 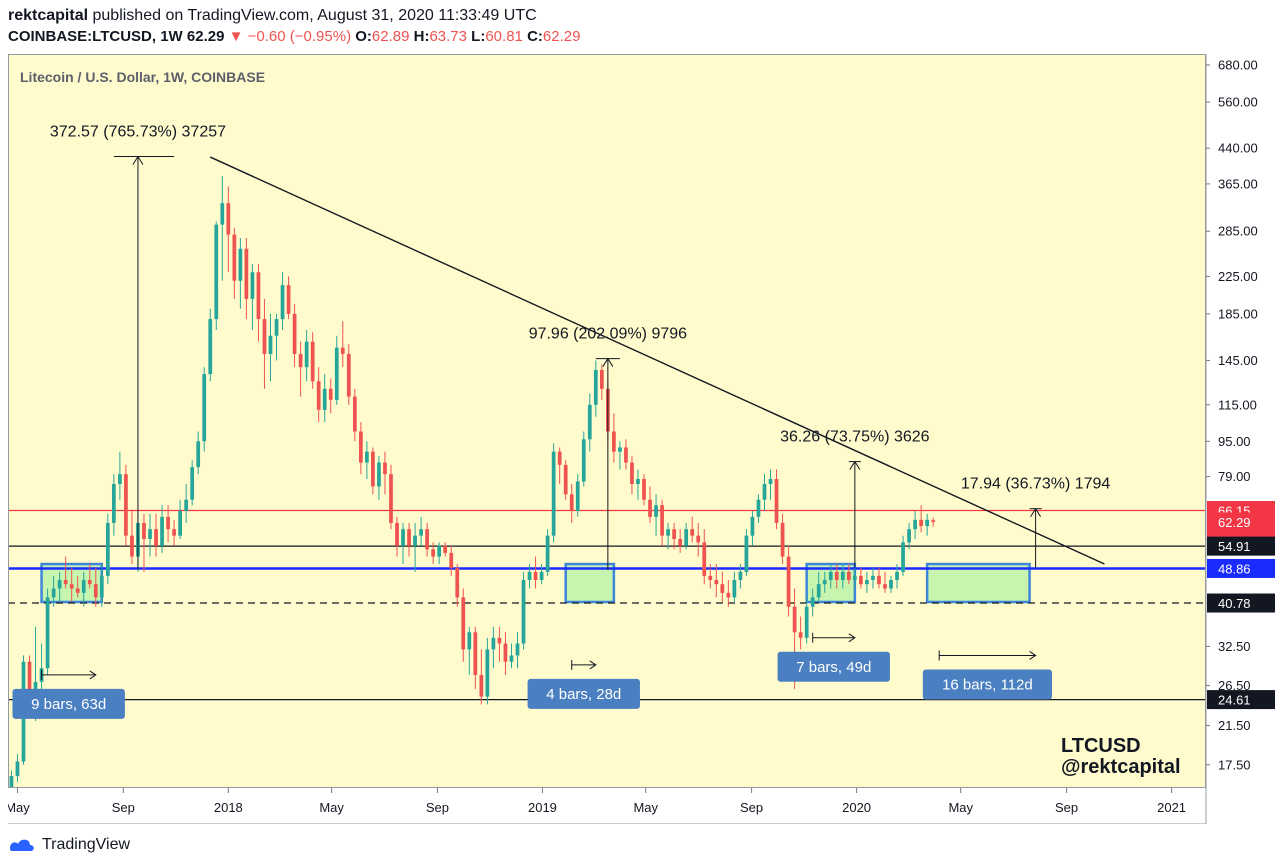 What do you see at coordinates (1237, 404) in the screenshot?
I see `y-tick-label: 115.00` at bounding box center [1237, 404].